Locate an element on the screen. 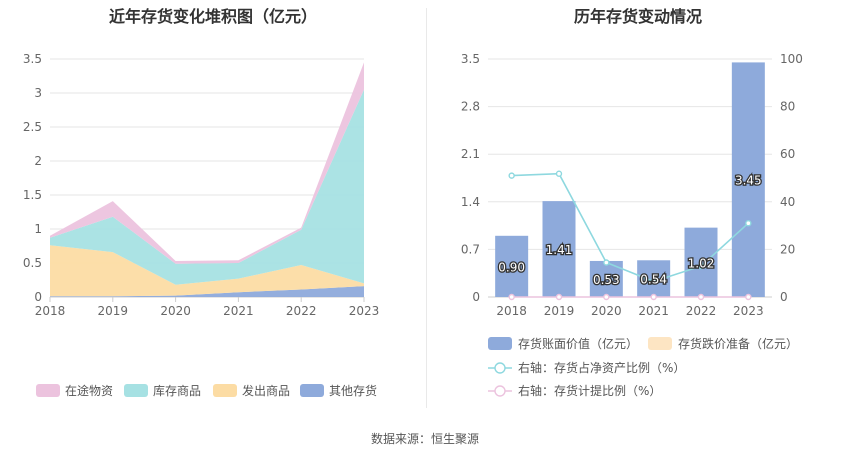 The image size is (850, 458). bar-value-label: 1.41 is located at coordinates (559, 250).